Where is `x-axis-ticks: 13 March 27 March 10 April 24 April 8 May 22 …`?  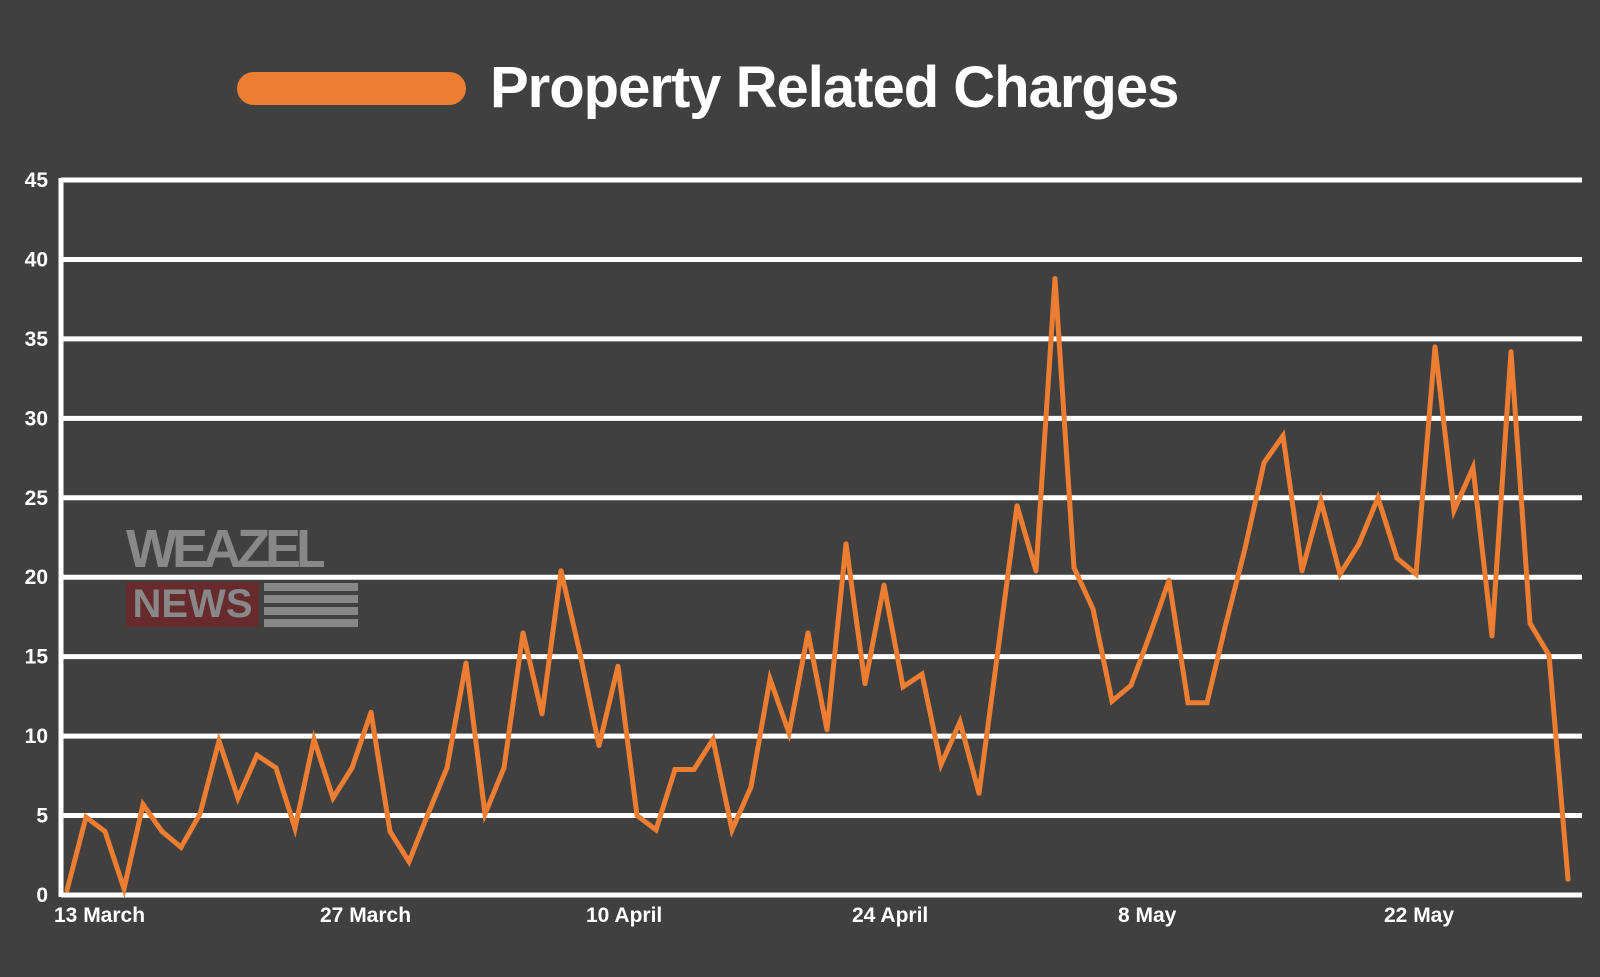
x-axis-ticks: 13 March 27 March 10 April 24 April 8 May 22 … is located at coordinates (754, 915).